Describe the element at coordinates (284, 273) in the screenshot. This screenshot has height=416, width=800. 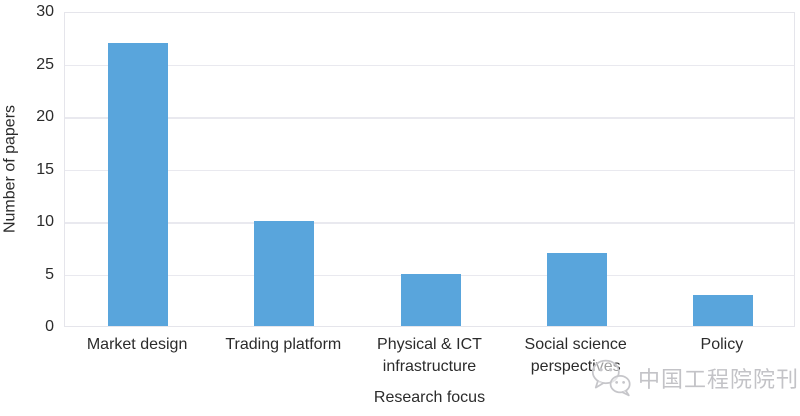
I see `bar-trading-platform` at that location.